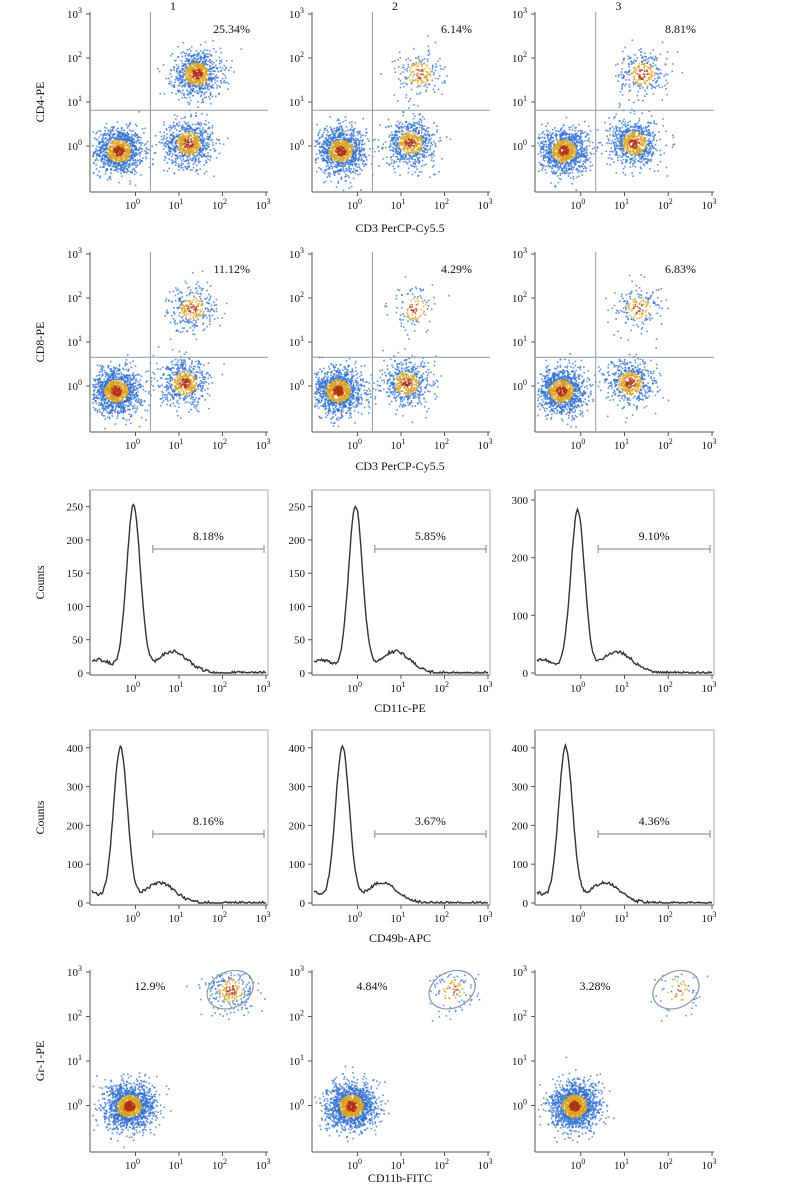 This screenshot has height=1190, width=800. What do you see at coordinates (398, 204) in the screenshot?
I see `x-tick-label: 101` at bounding box center [398, 204].